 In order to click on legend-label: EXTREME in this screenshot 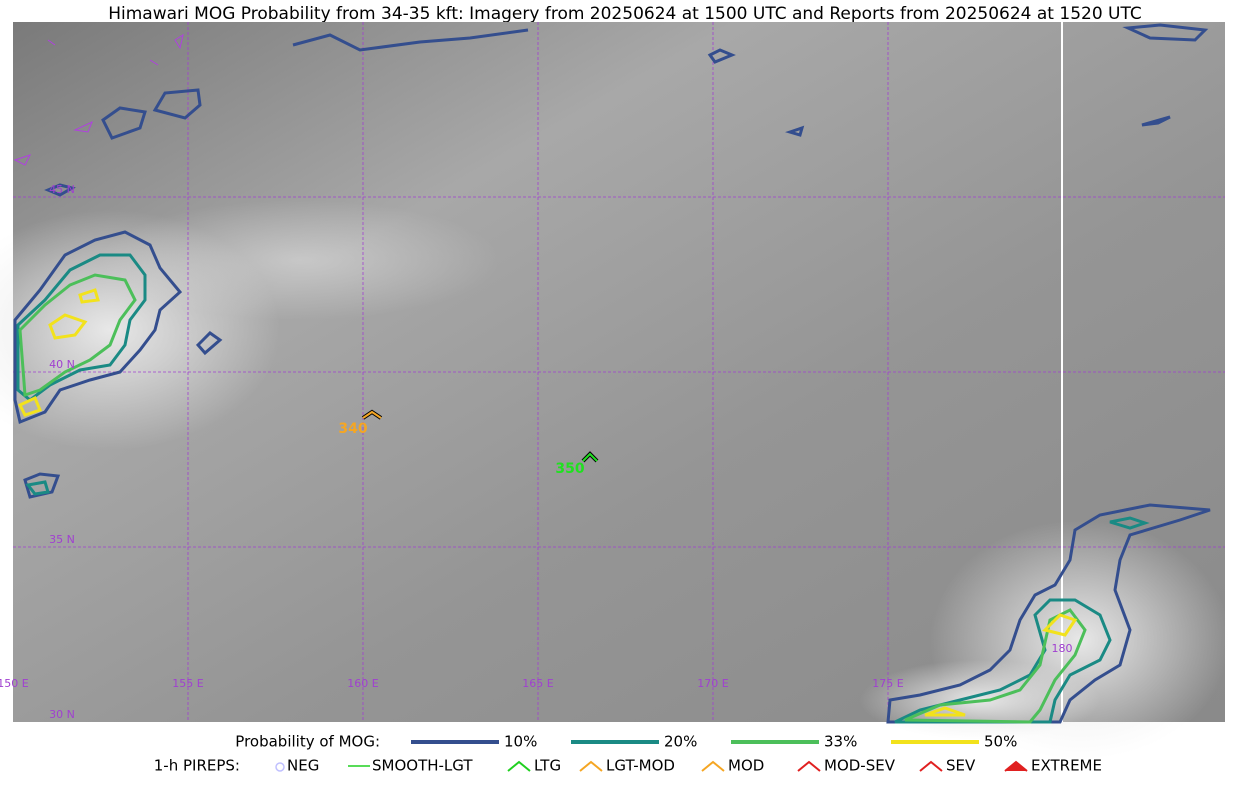, I will do `click(1066, 766)`.